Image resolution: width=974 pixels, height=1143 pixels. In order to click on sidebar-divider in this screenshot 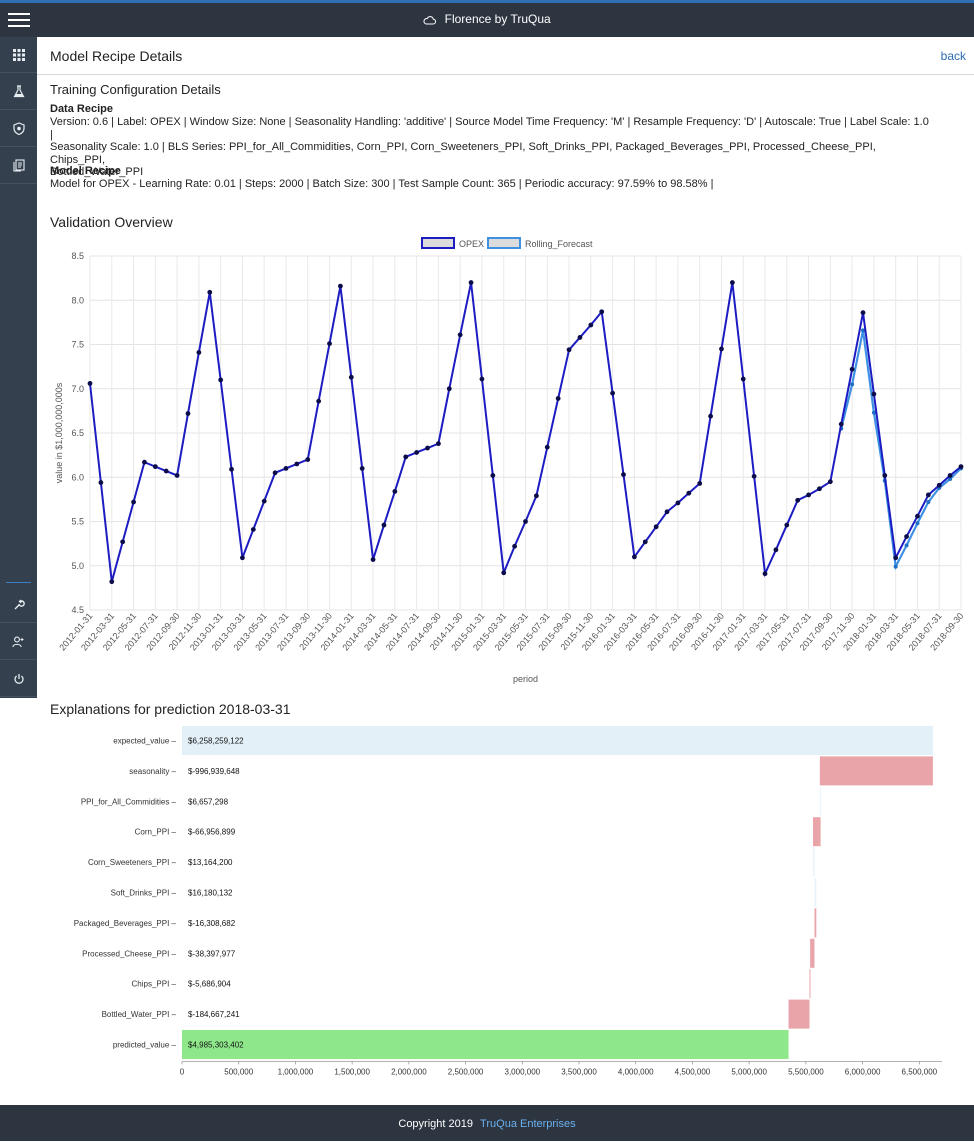, I will do `click(18, 582)`.